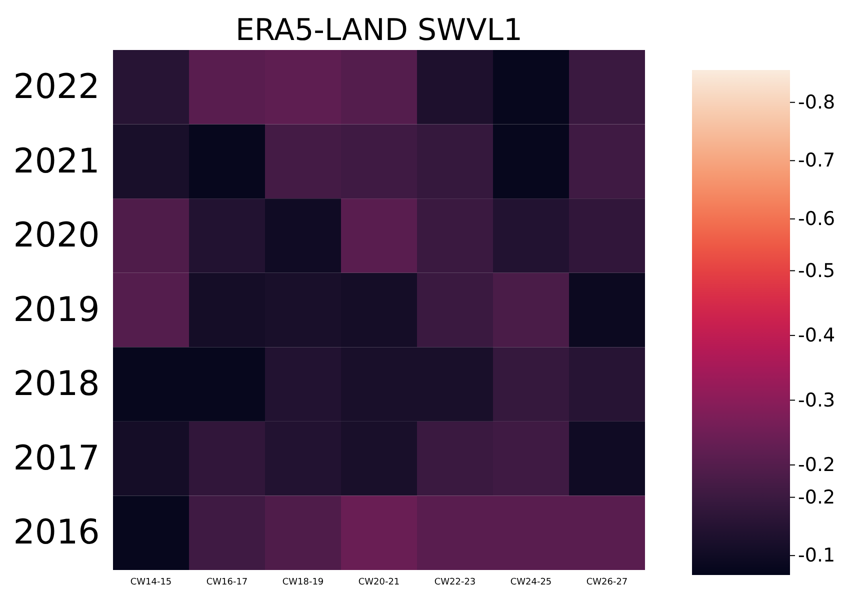 Image resolution: width=851 pixels, height=593 pixels. What do you see at coordinates (56, 236) in the screenshot?
I see `y-tick-label: 2020` at bounding box center [56, 236].